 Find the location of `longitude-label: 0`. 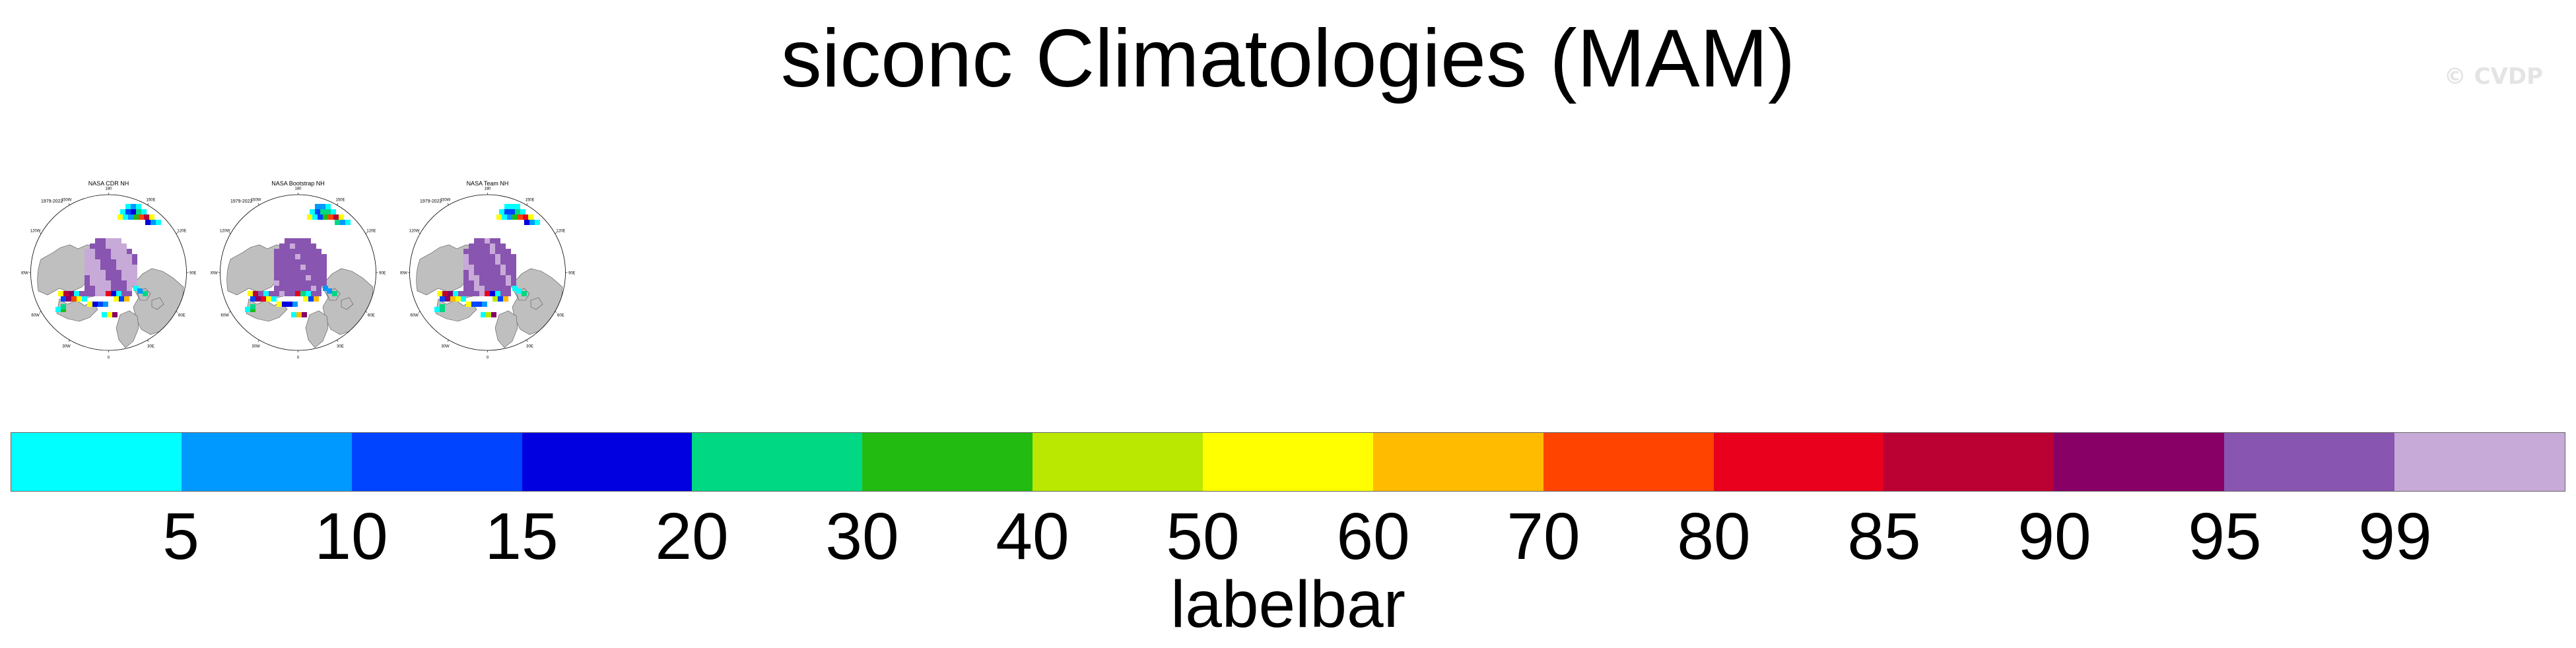

longitude-label: 0 is located at coordinates (109, 358).